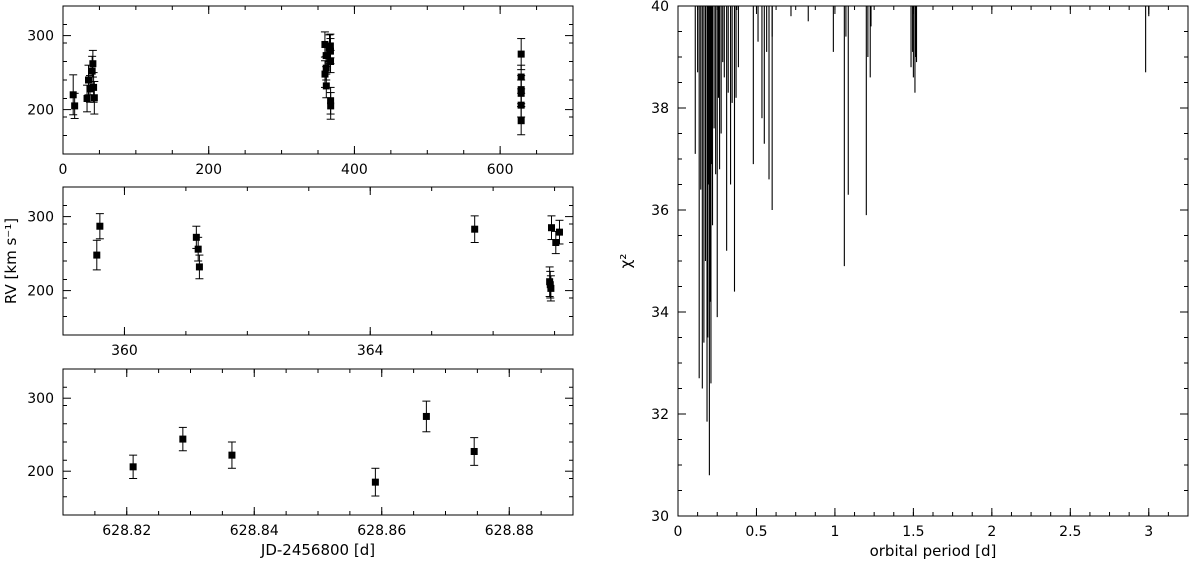  I want to click on x-tick-label: 1, so click(834, 532).